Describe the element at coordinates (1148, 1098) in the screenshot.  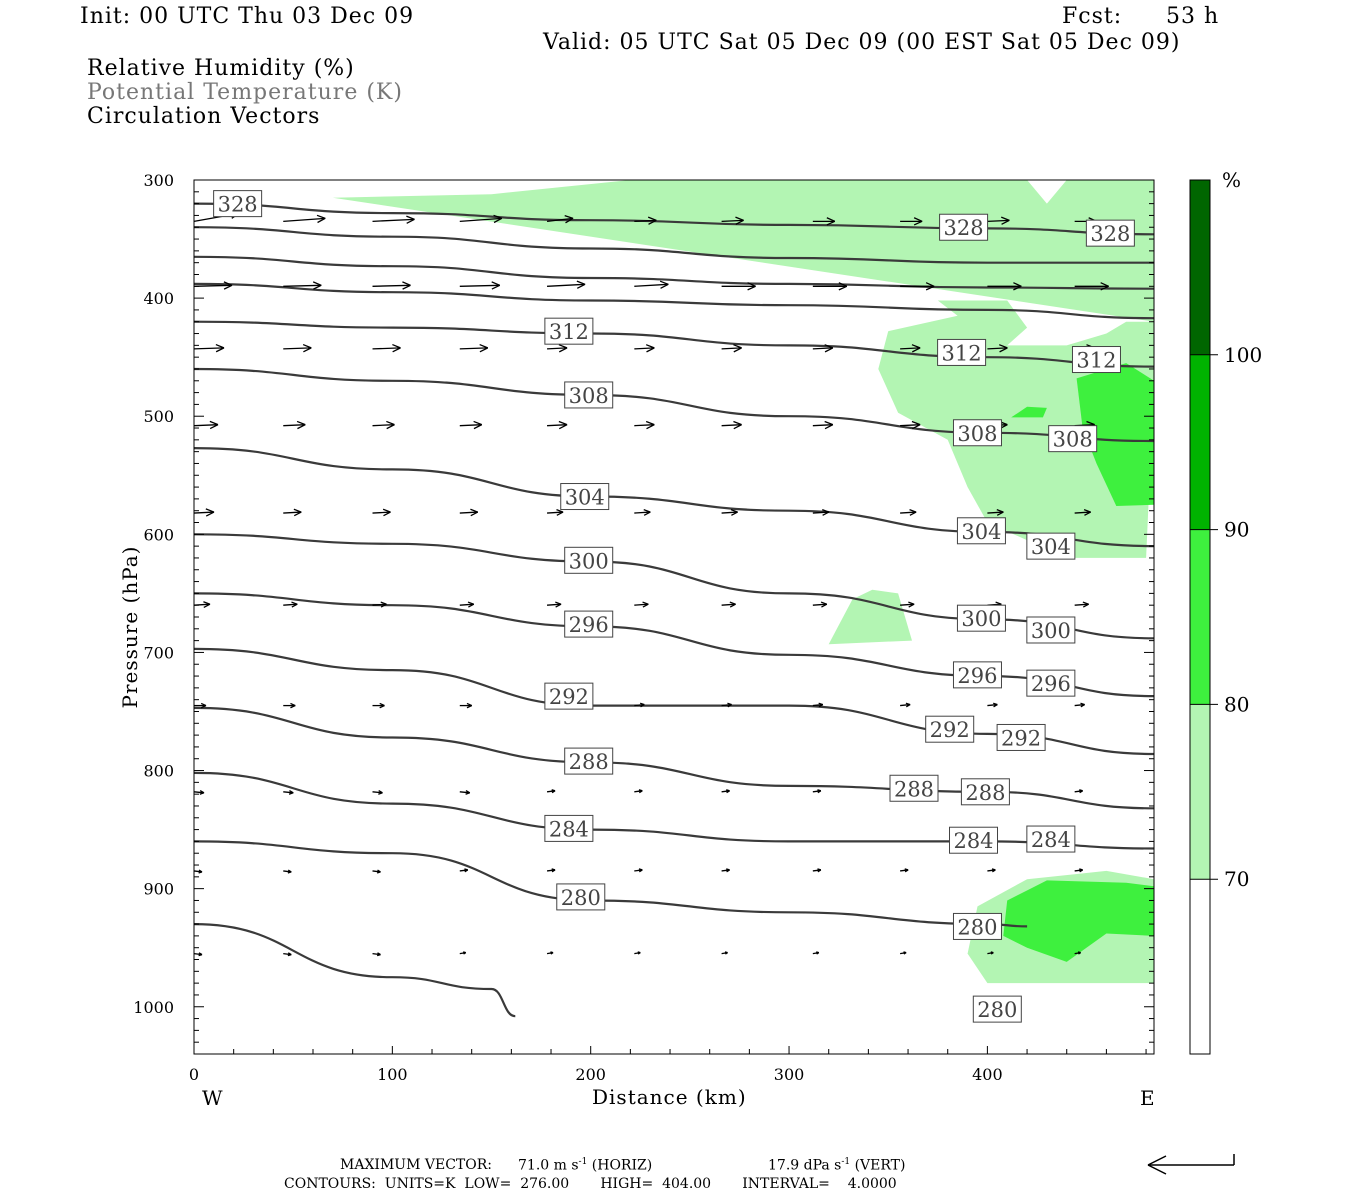
I see `x-east-label: E` at that location.